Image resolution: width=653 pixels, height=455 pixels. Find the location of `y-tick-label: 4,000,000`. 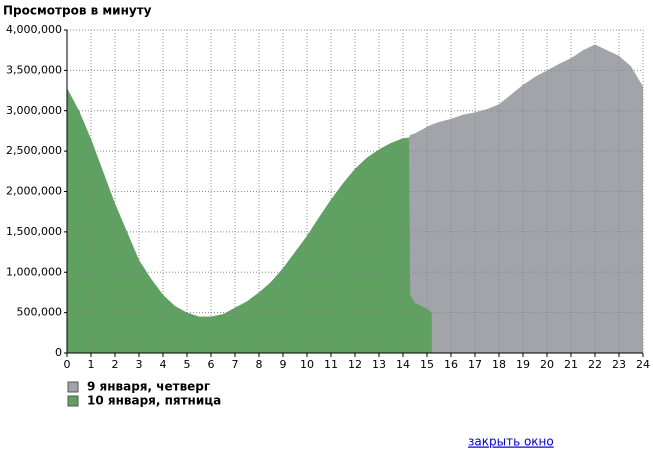

y-tick-label: 4,000,000 is located at coordinates (34, 29).